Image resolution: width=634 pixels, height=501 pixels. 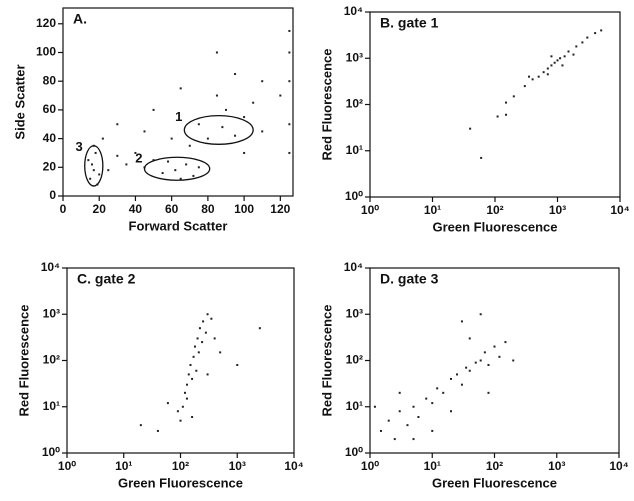 I want to click on y-tick-label: 20, so click(x=50, y=166).